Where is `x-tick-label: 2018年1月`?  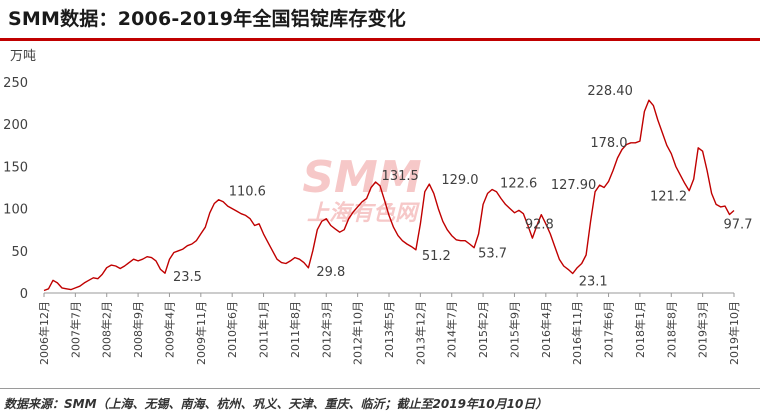 x-tick-label: 2018年1月 is located at coordinates (640, 329).